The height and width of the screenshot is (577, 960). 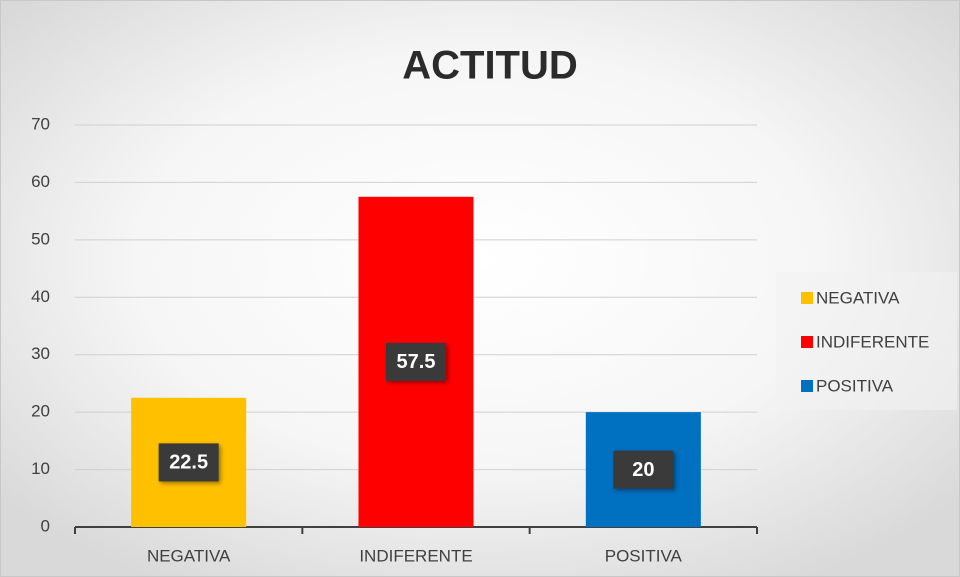 I want to click on y-tick-label: 40, so click(x=40, y=296).